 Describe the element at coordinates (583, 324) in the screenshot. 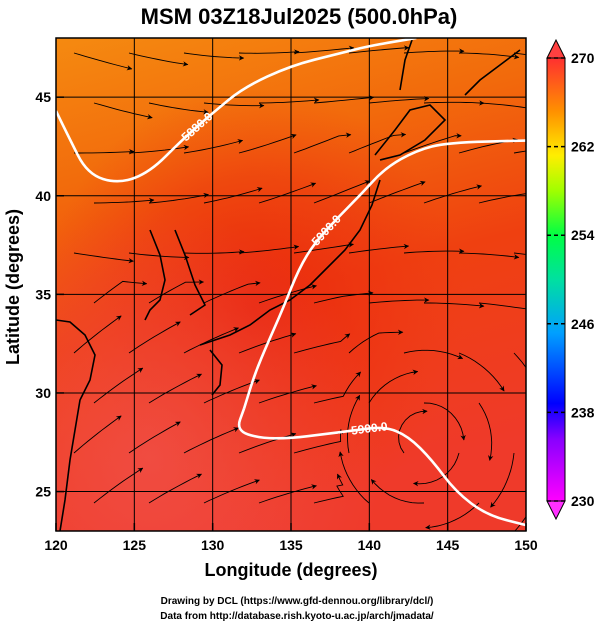

I see `colorbar-tick-label: 246` at that location.